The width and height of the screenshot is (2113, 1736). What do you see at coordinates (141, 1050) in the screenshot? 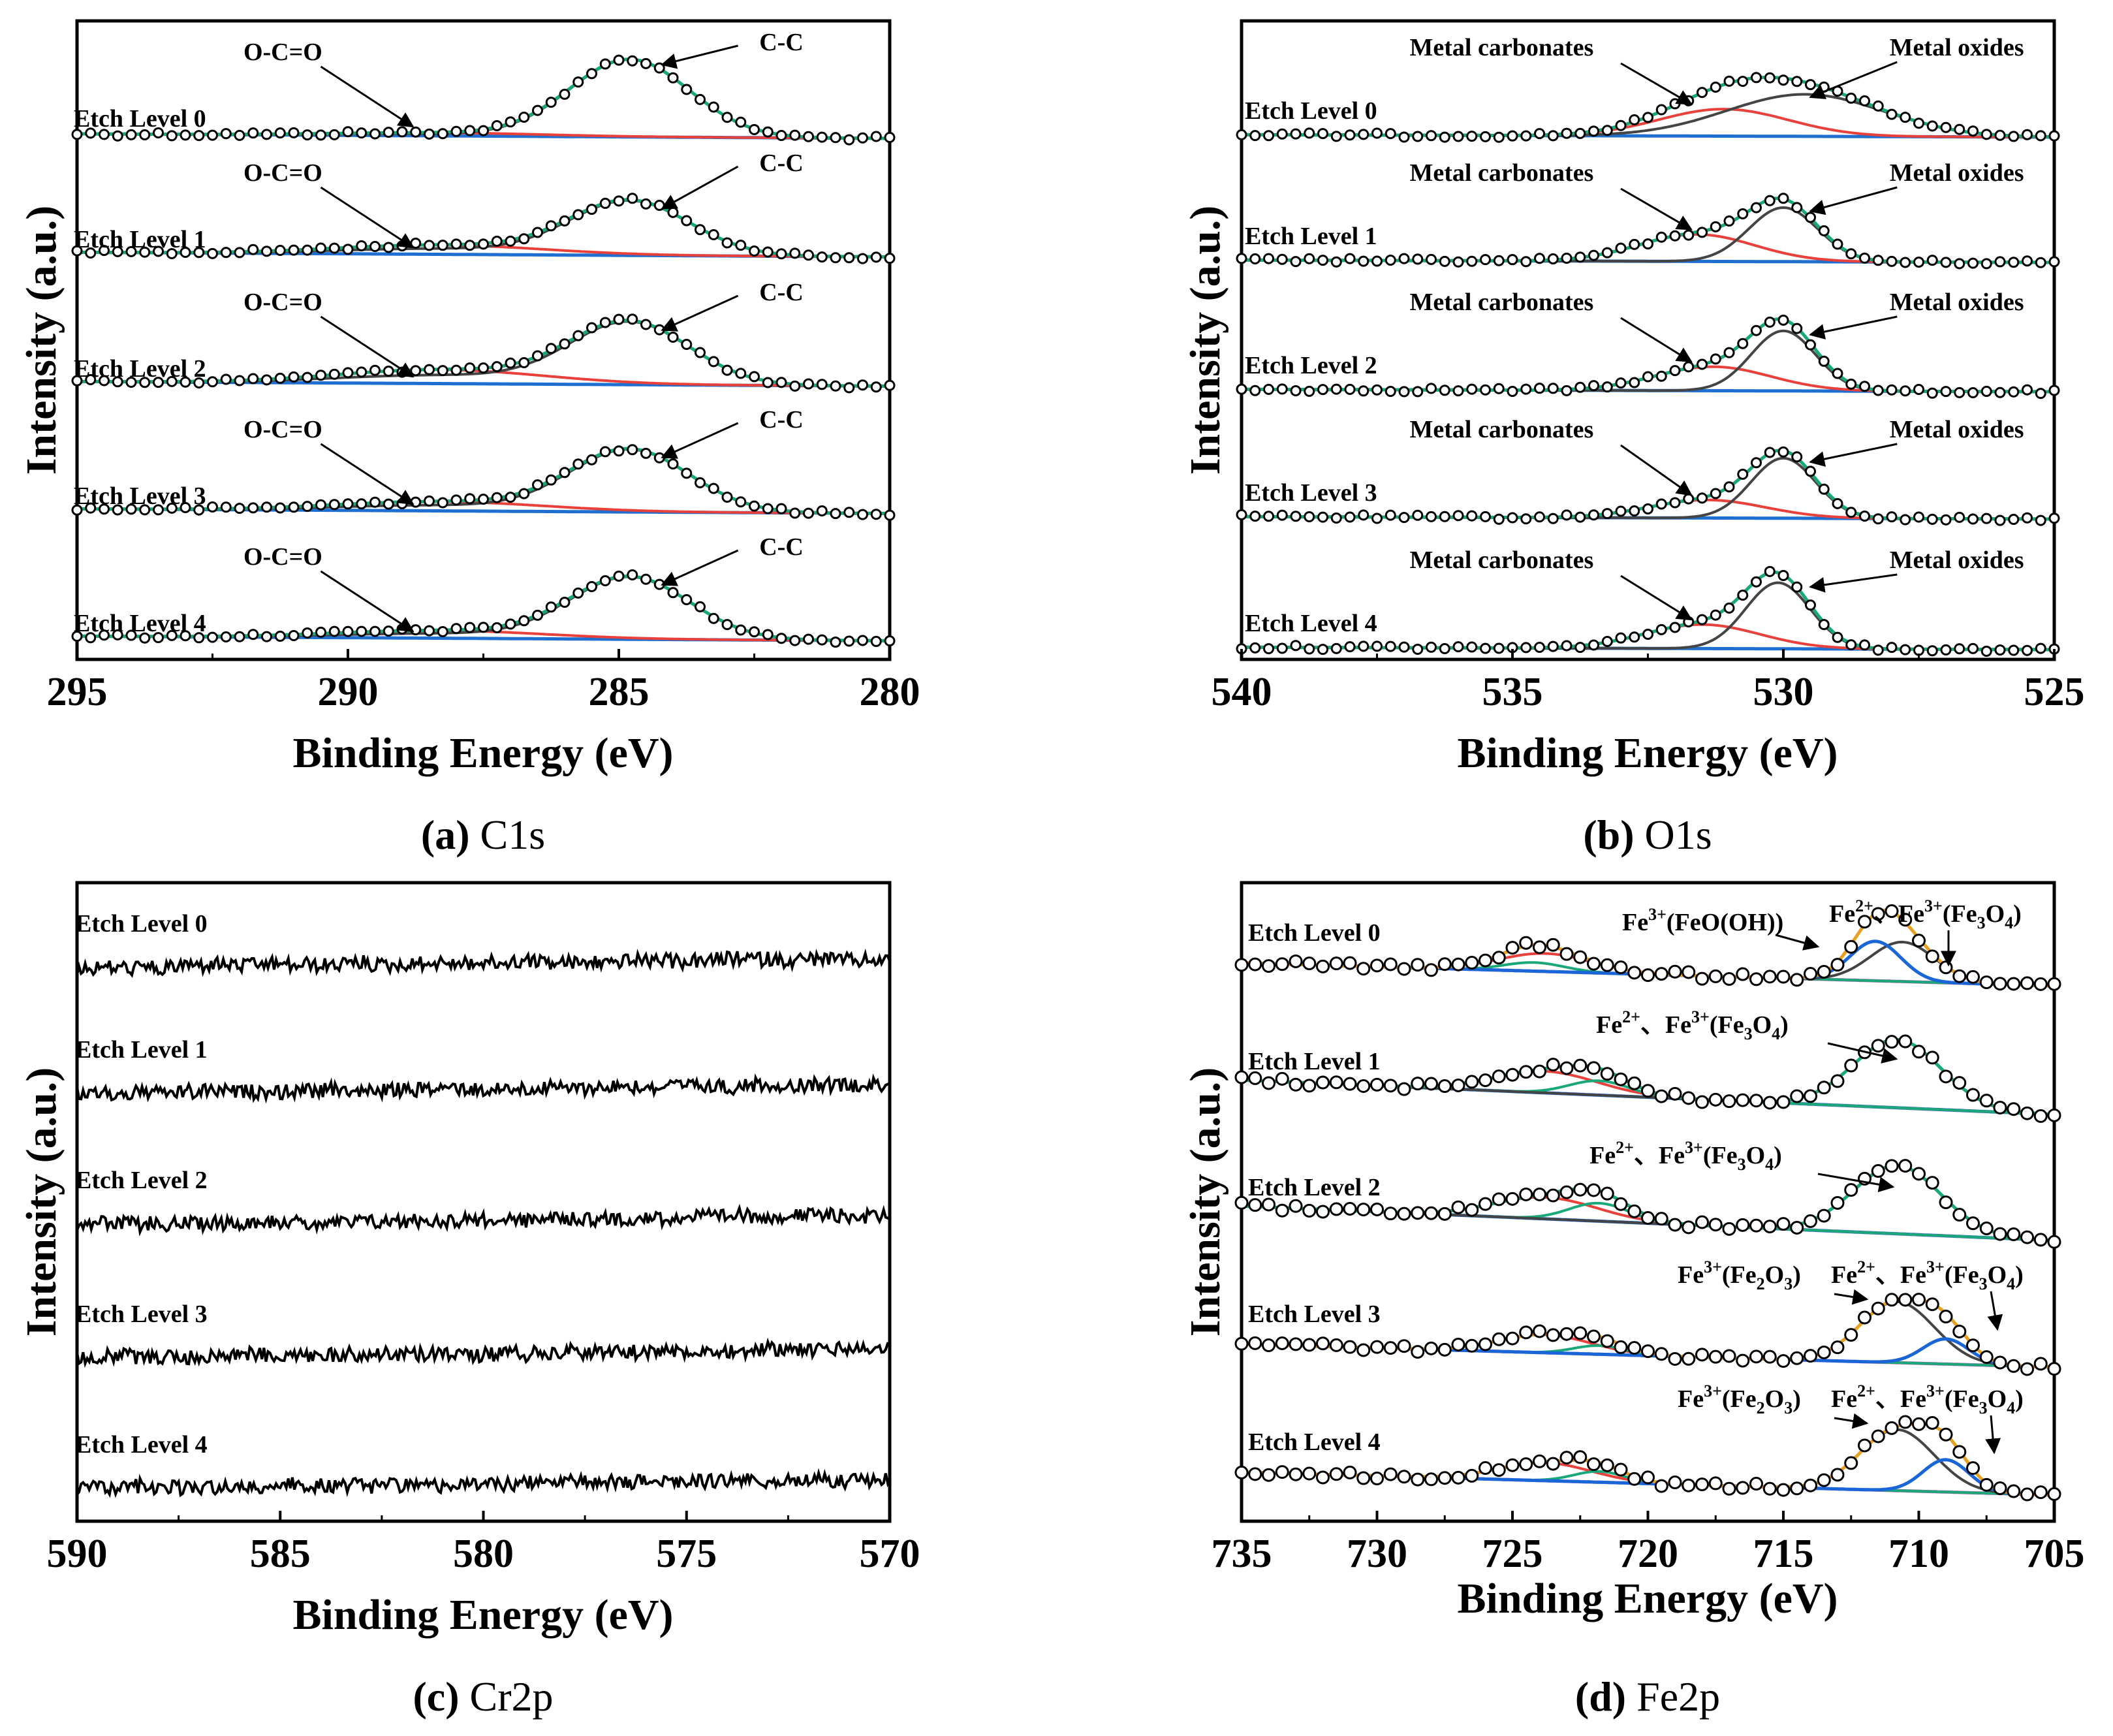
I see `etch-level-label: Etch Level 1` at bounding box center [141, 1050].